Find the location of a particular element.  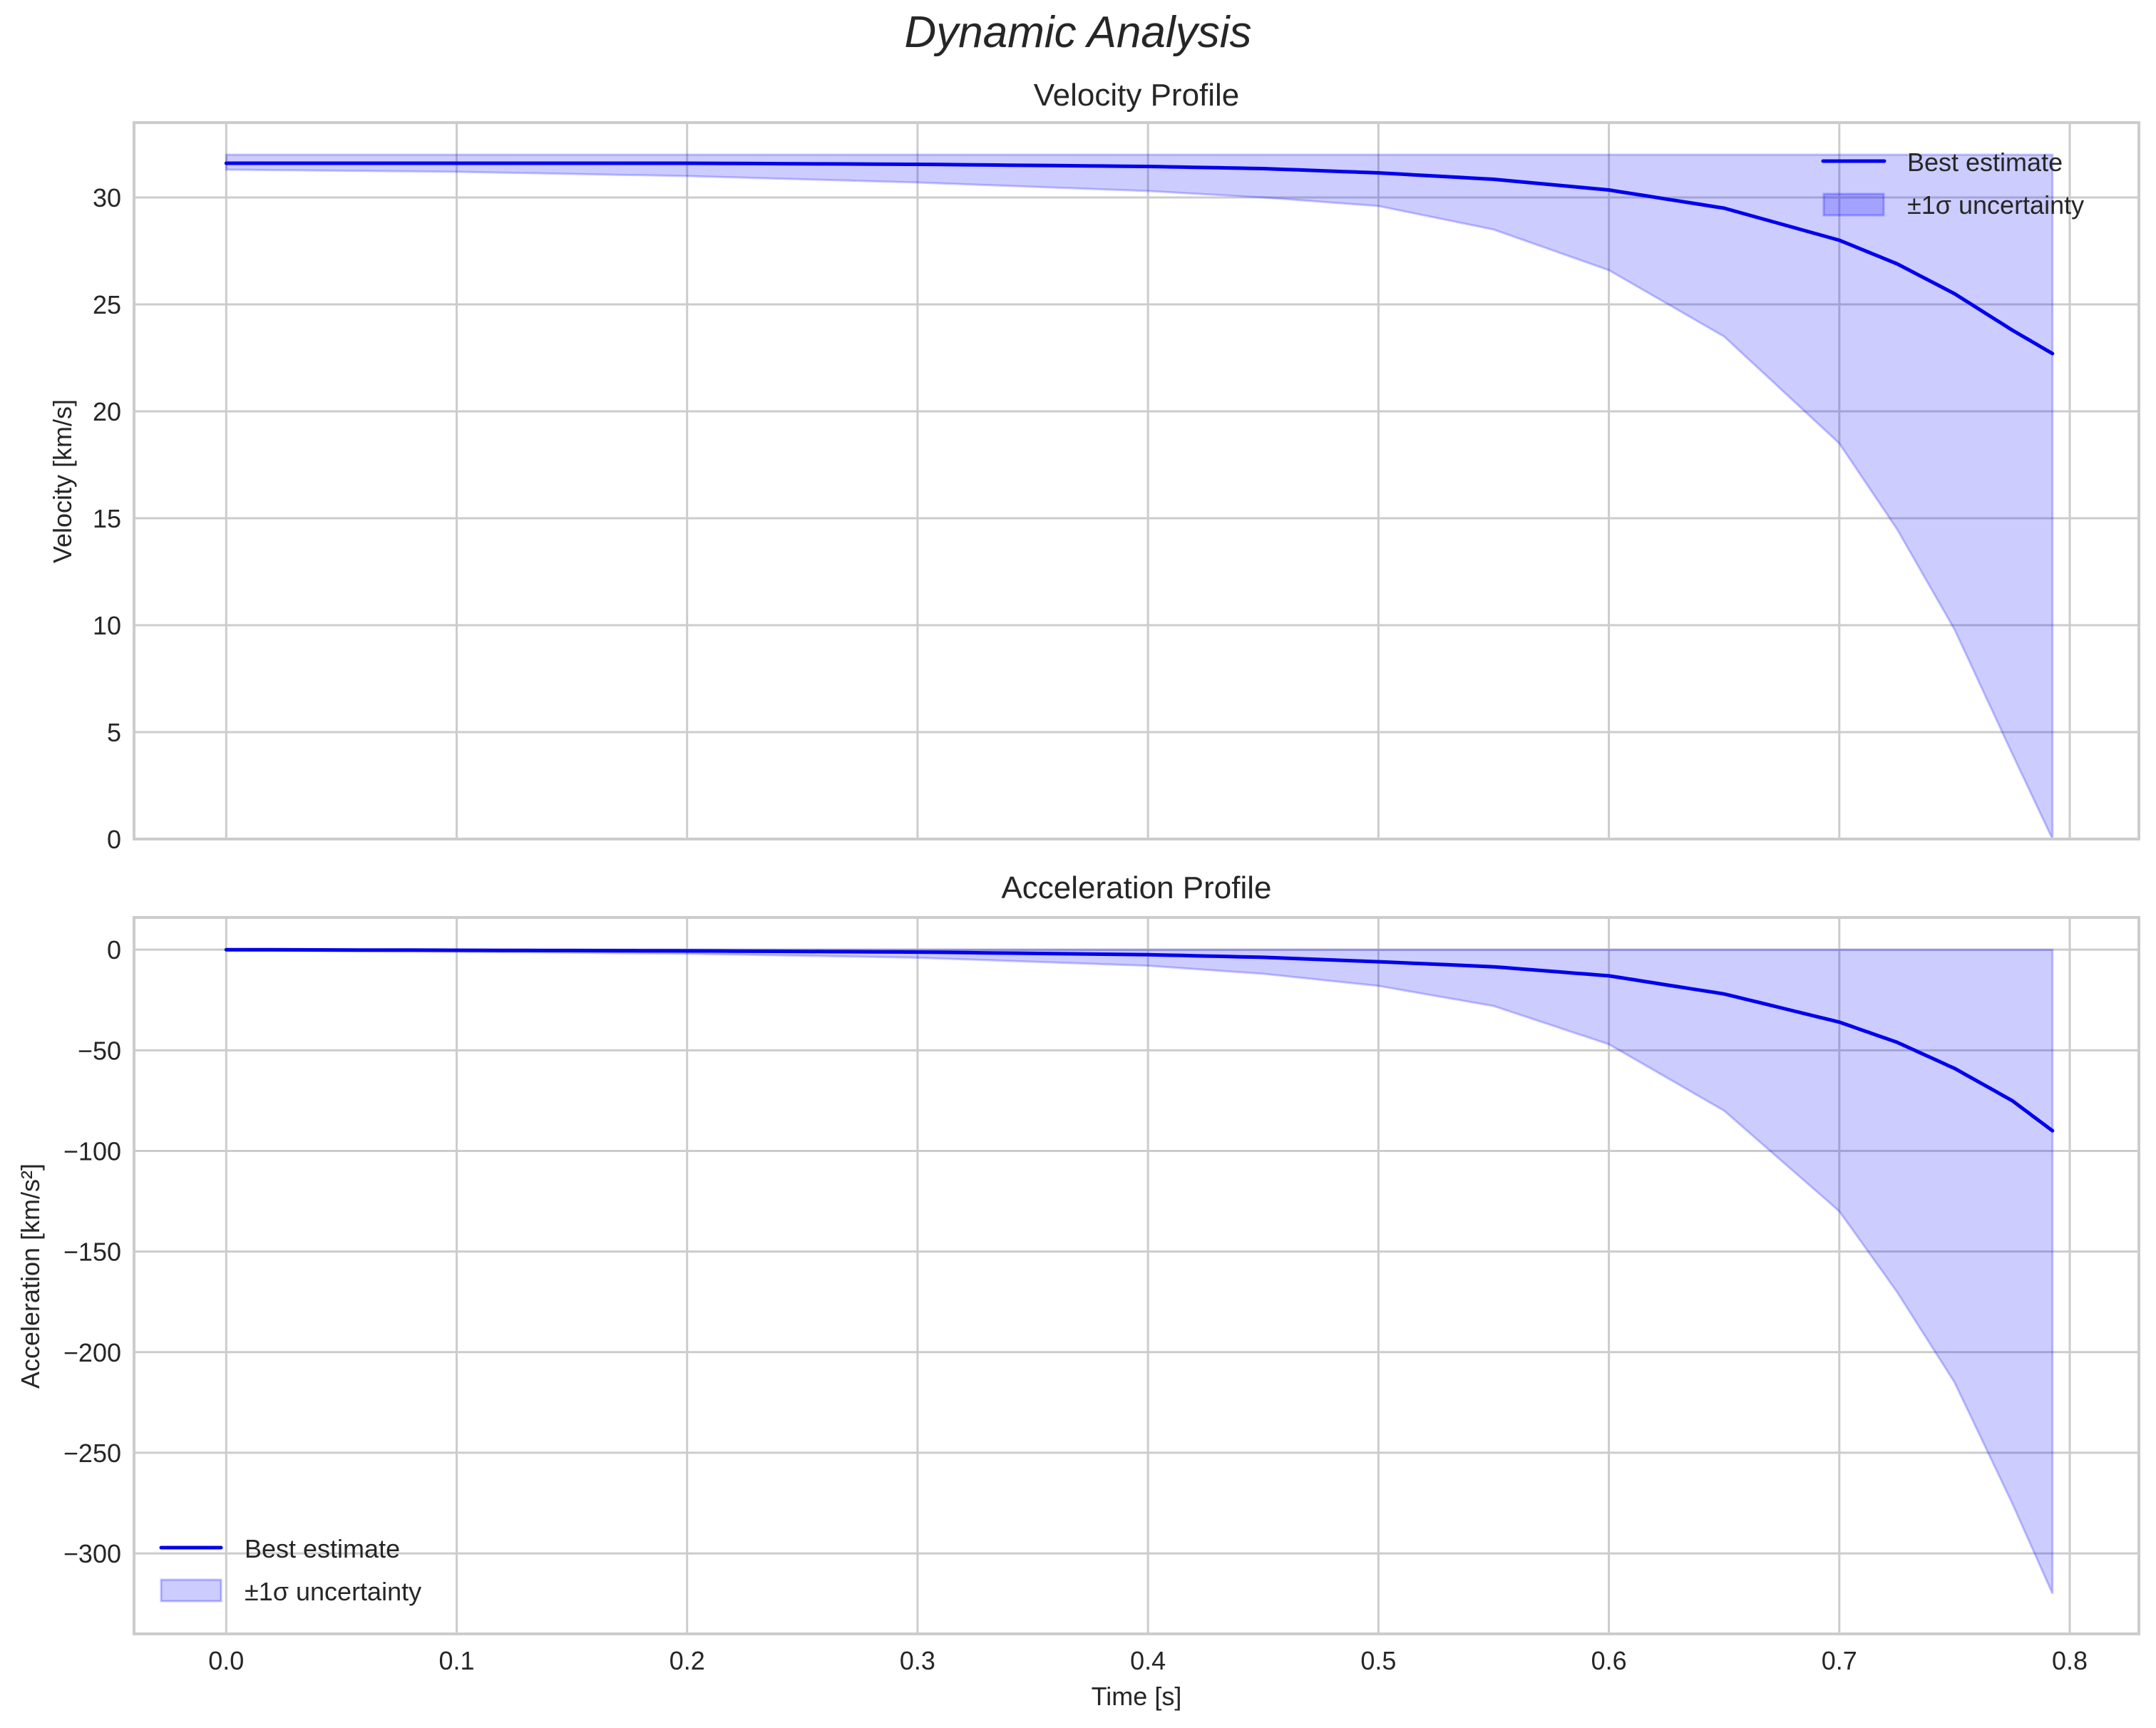

acceleration-best-estimate-line is located at coordinates (1139, 1040).